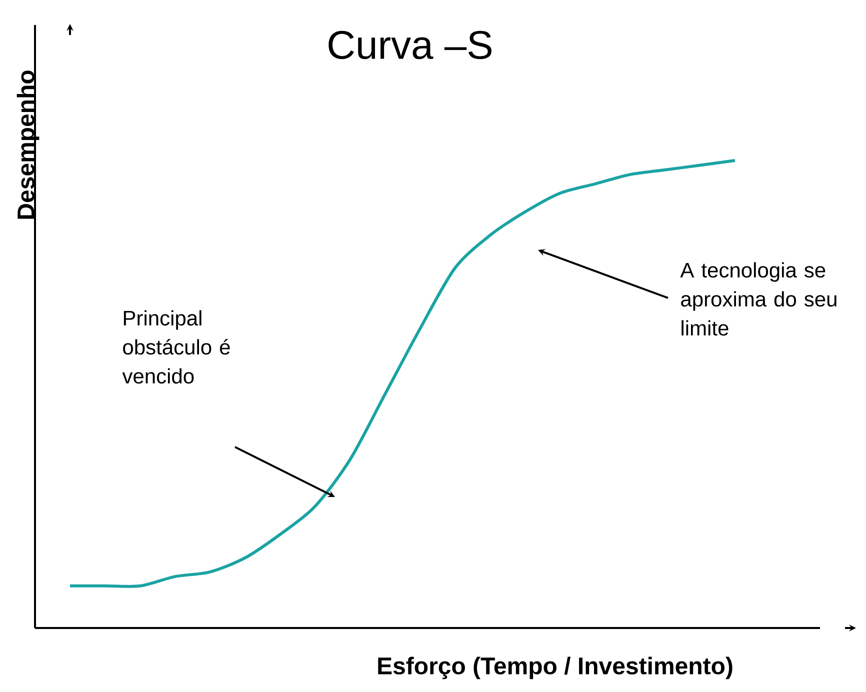 The height and width of the screenshot is (692, 866). Describe the element at coordinates (28, 144) in the screenshot. I see `y-axis-title: Desempenho` at that location.